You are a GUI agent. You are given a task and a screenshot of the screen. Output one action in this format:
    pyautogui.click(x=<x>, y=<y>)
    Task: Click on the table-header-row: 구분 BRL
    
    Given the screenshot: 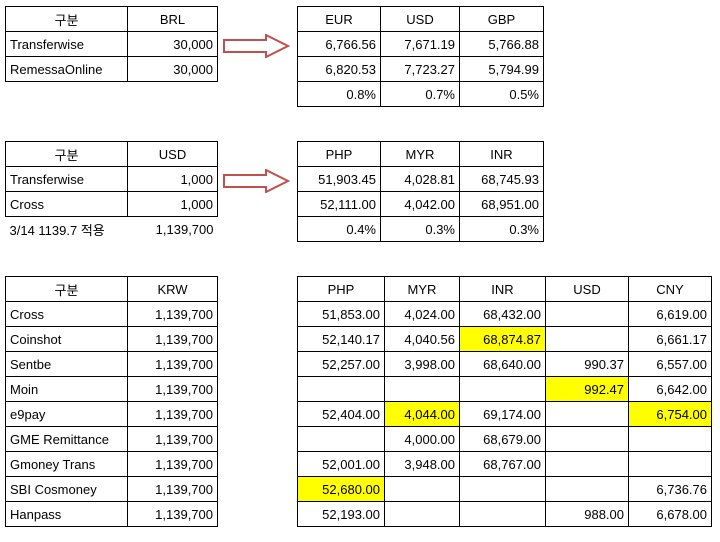 What is the action you would take?
    pyautogui.click(x=111, y=19)
    